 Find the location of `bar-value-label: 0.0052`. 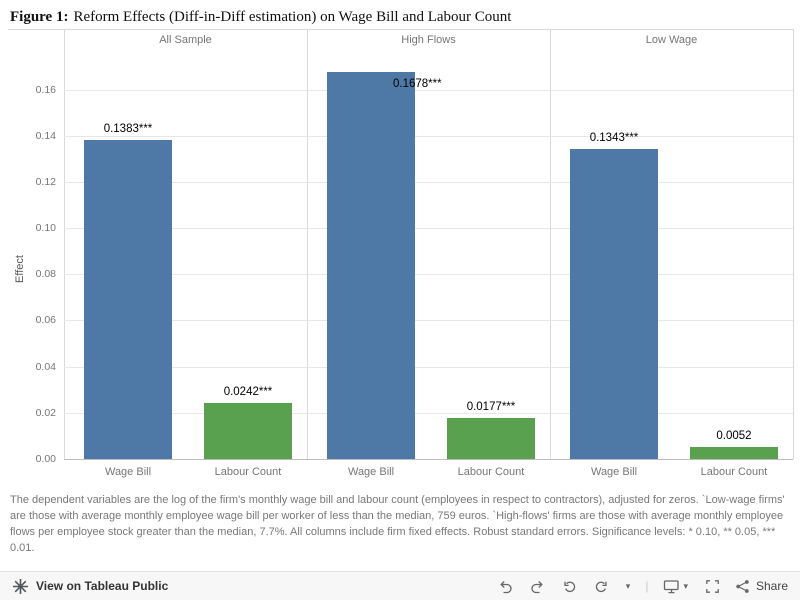

bar-value-label: 0.0052 is located at coordinates (734, 436).